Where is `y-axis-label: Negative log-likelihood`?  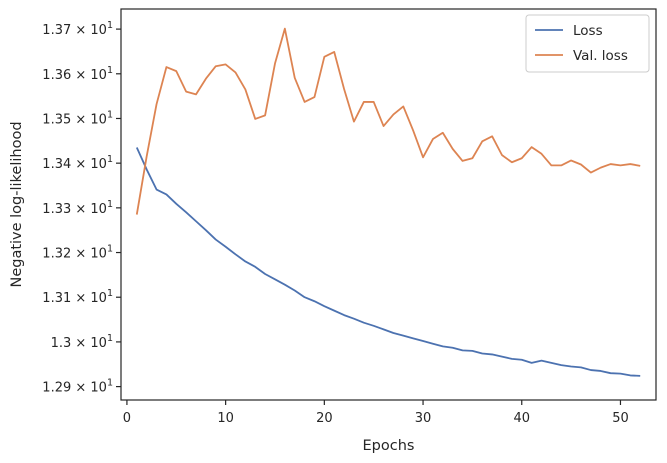 y-axis-label: Negative log-likelihood is located at coordinates (17, 204).